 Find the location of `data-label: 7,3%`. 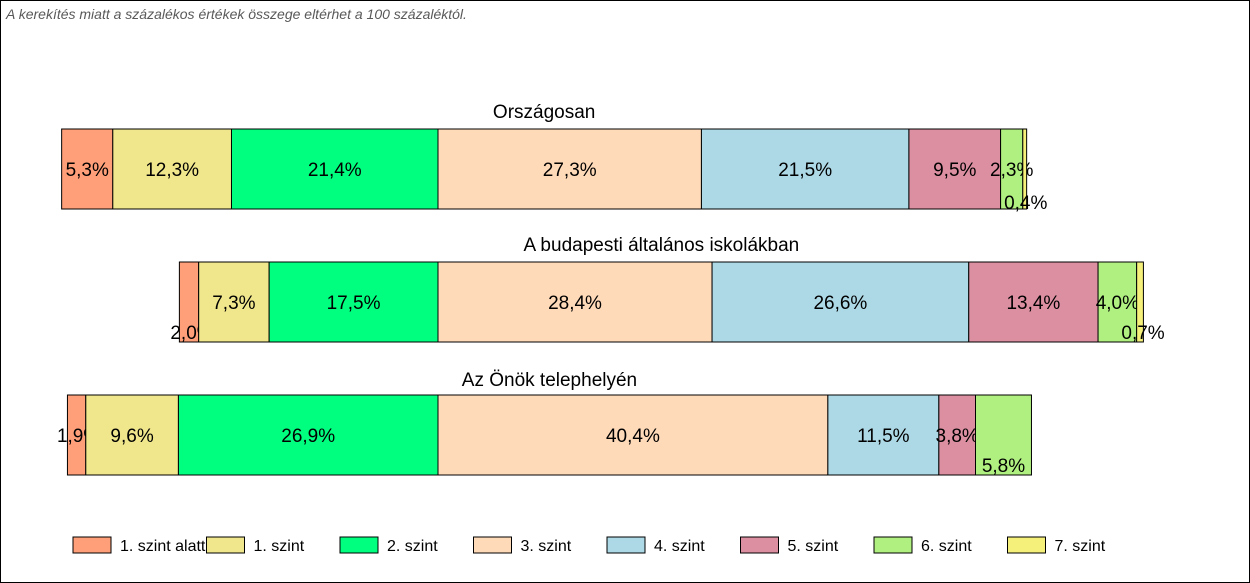

data-label: 7,3% is located at coordinates (233, 303).